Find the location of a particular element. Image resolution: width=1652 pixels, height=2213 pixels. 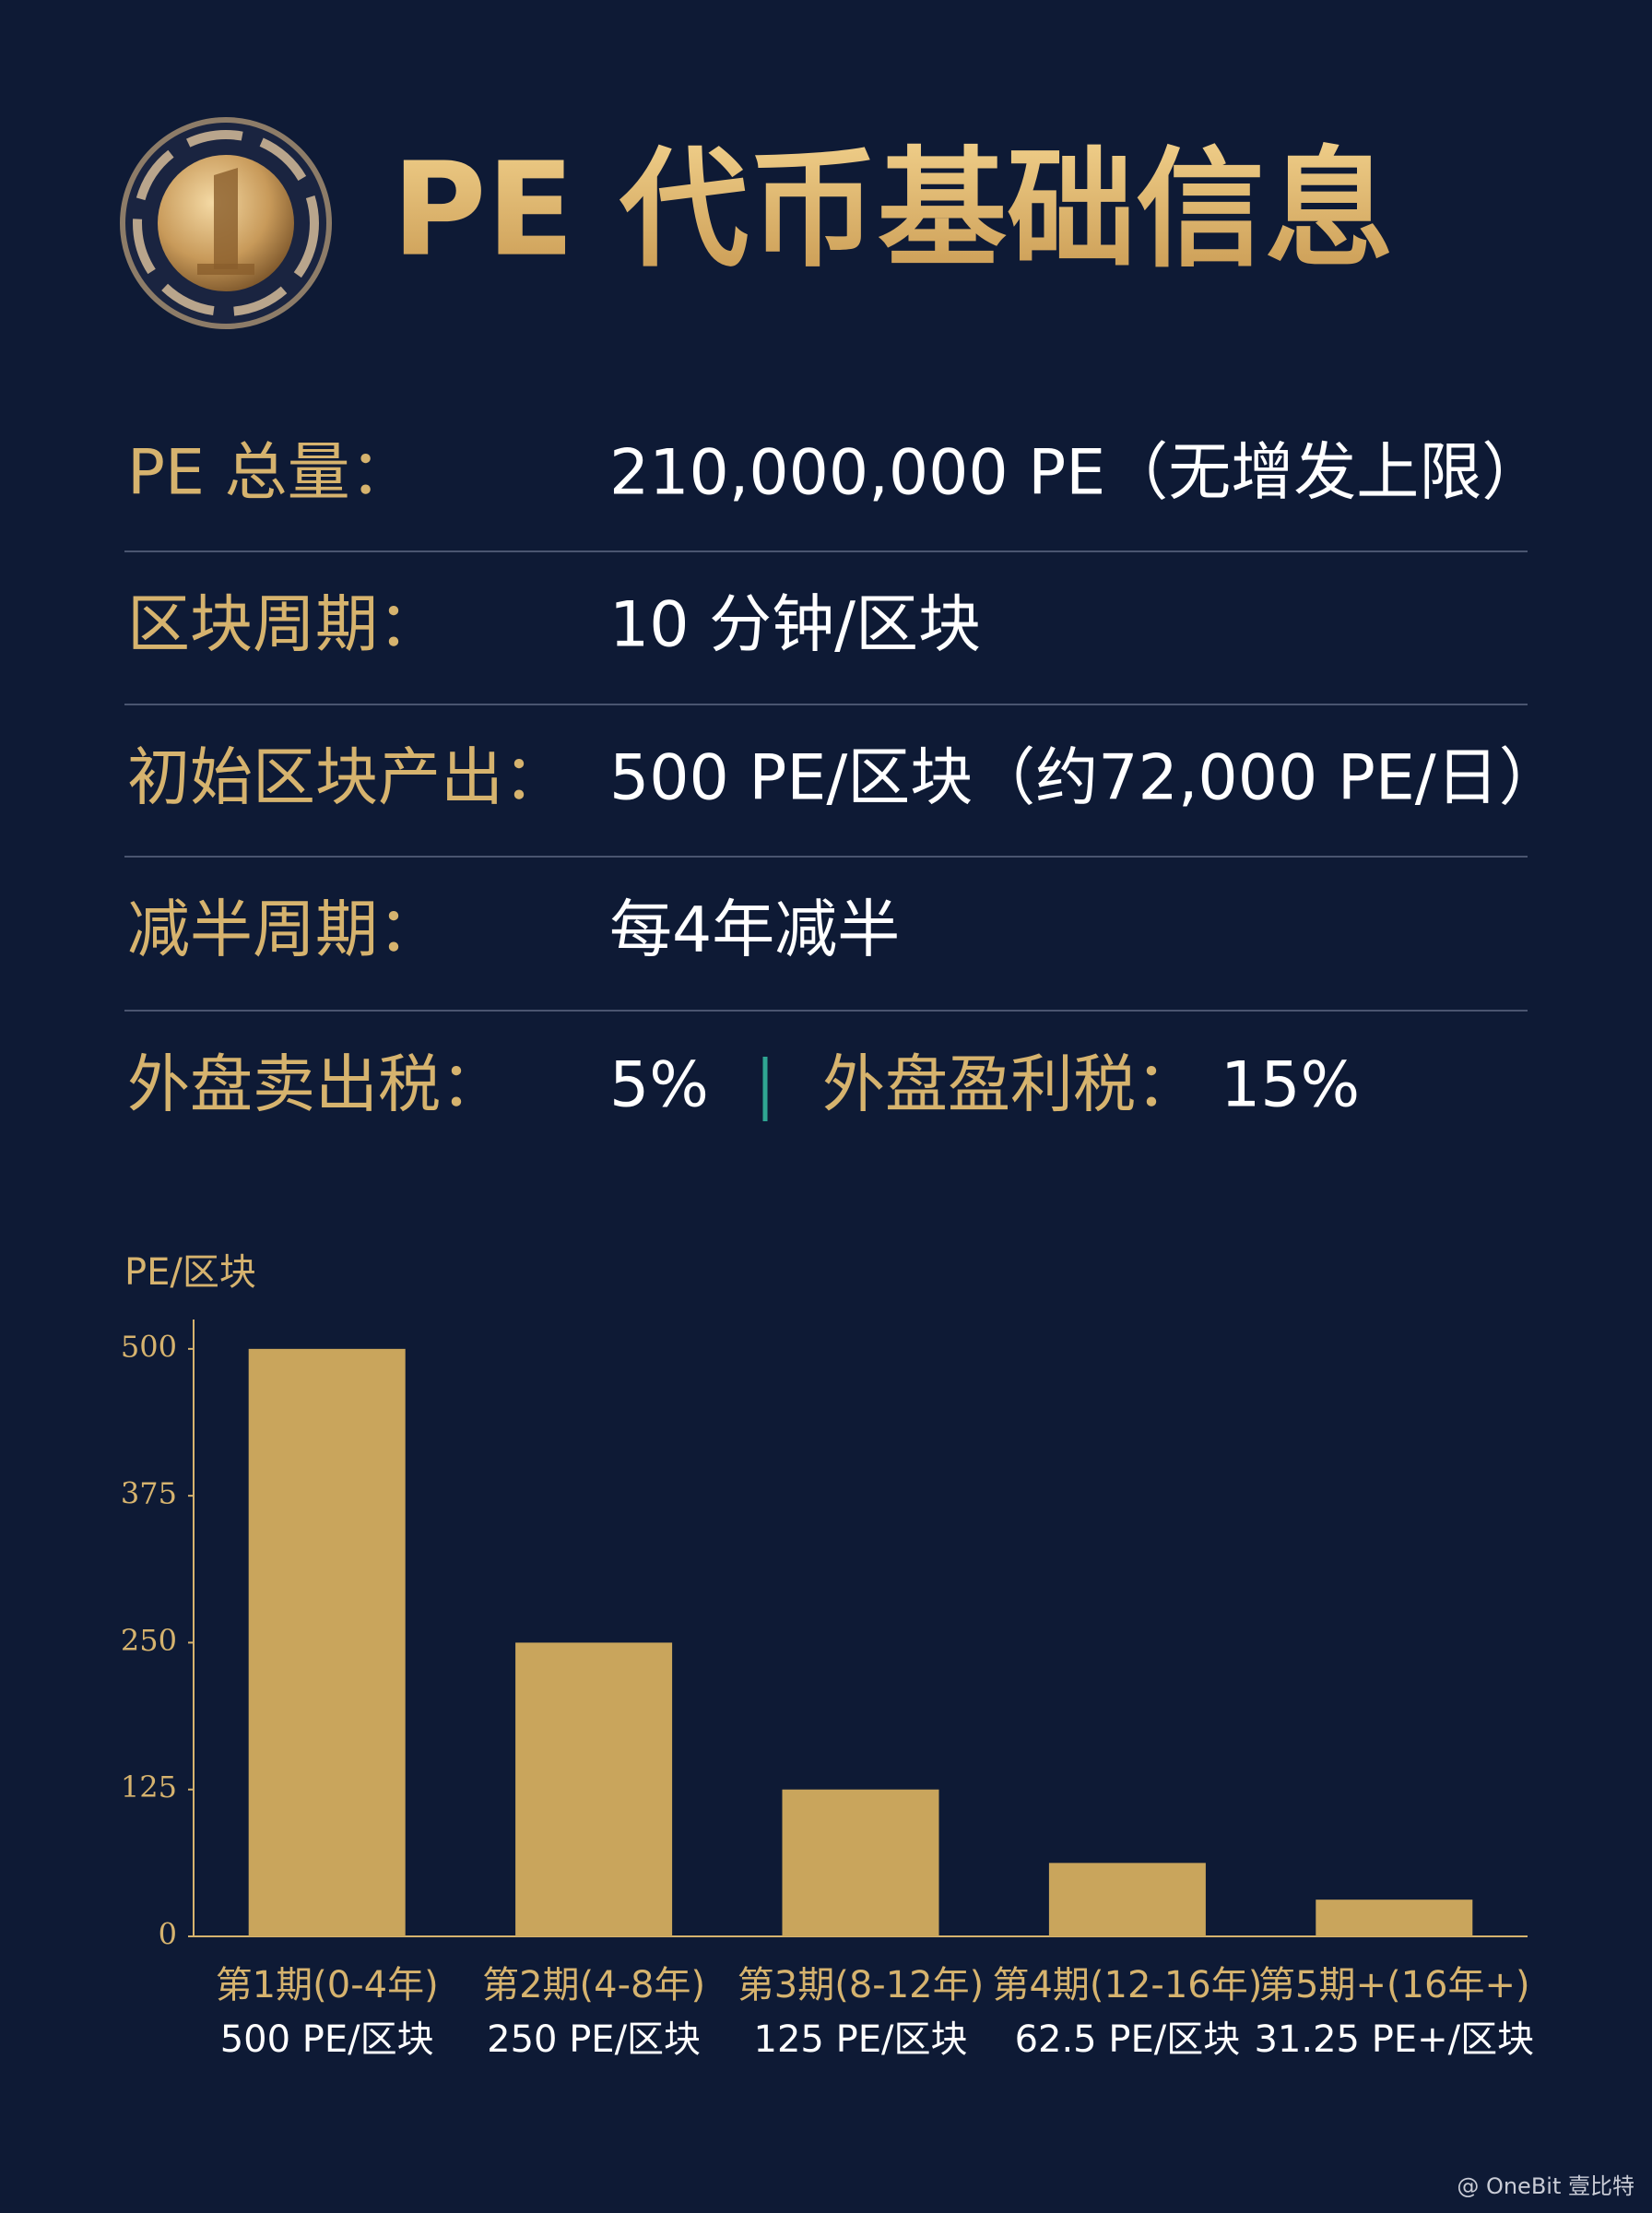

row-value: 10 分钟/区块 is located at coordinates (795, 625).